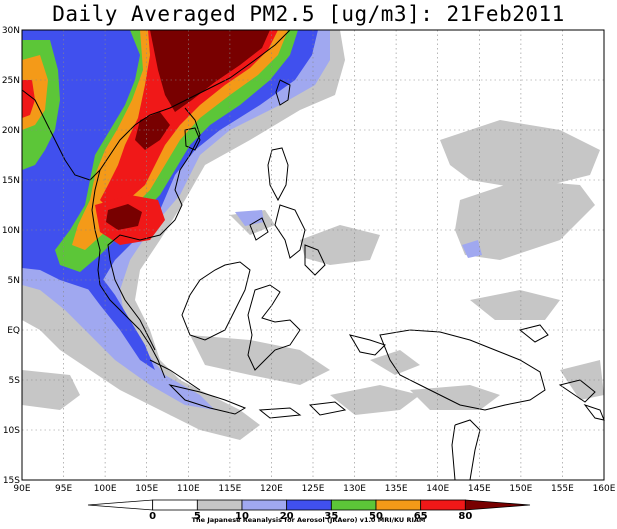 The width and height of the screenshot is (617, 529). I want to click on lon-tick-label: 150E, so click(520, 489).